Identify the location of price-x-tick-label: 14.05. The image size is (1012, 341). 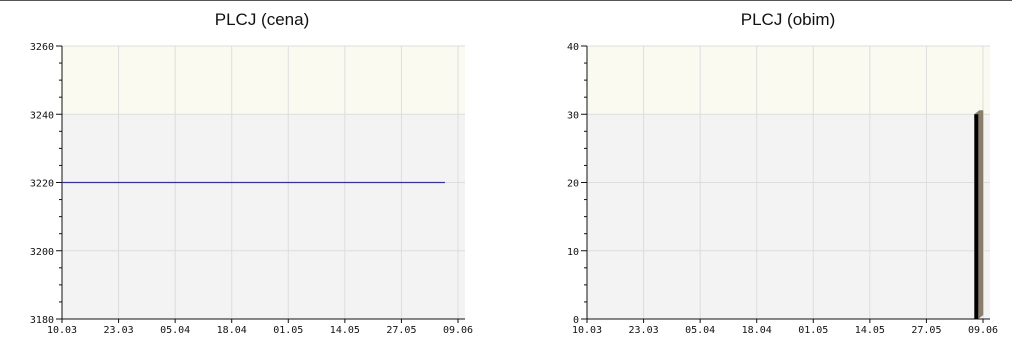
(345, 330).